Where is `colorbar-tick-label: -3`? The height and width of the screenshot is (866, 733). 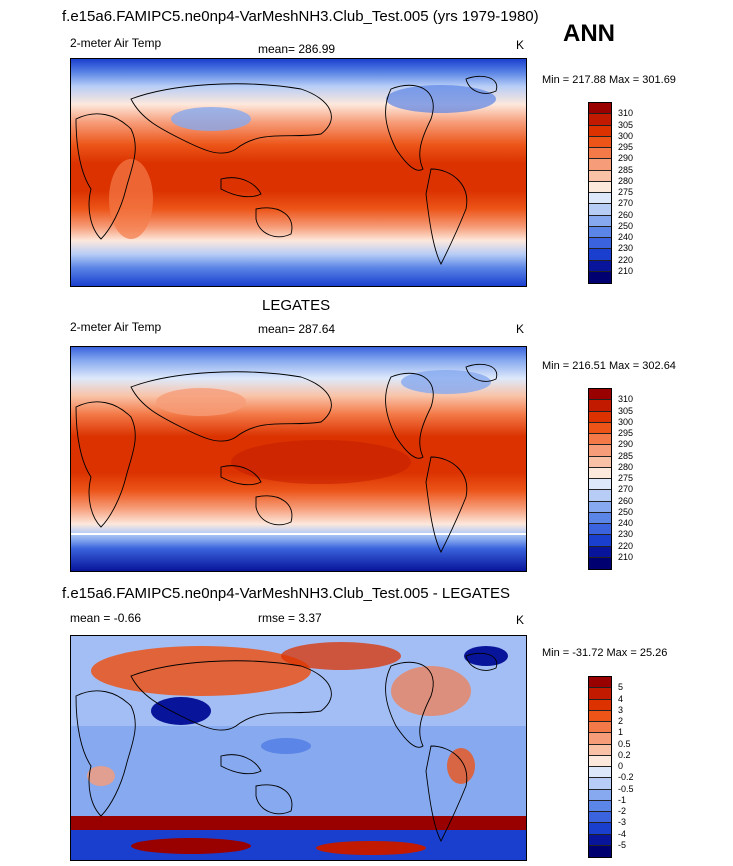
colorbar-tick-label: -3 is located at coordinates (622, 822).